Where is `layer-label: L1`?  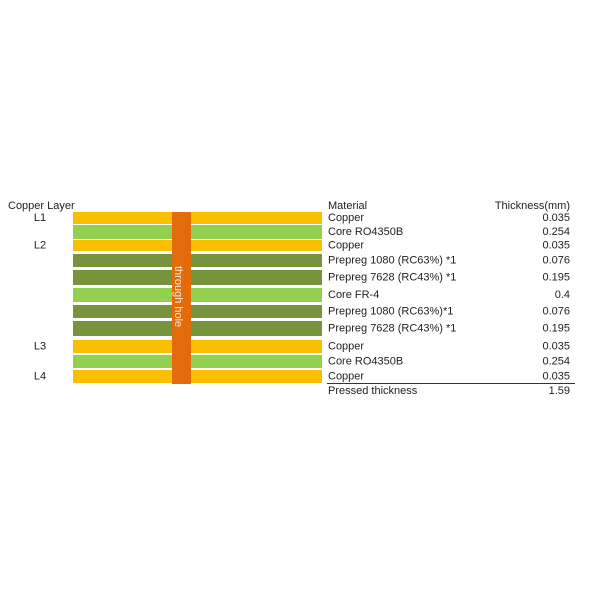 layer-label: L1 is located at coordinates (40, 218).